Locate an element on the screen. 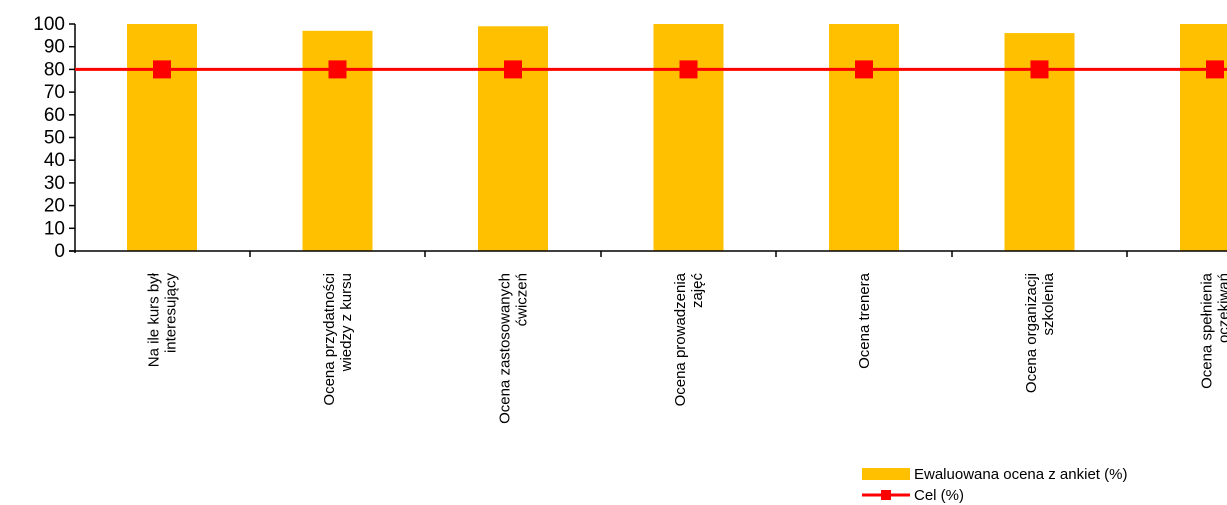  y-tick-label: 80 is located at coordinates (54, 69).